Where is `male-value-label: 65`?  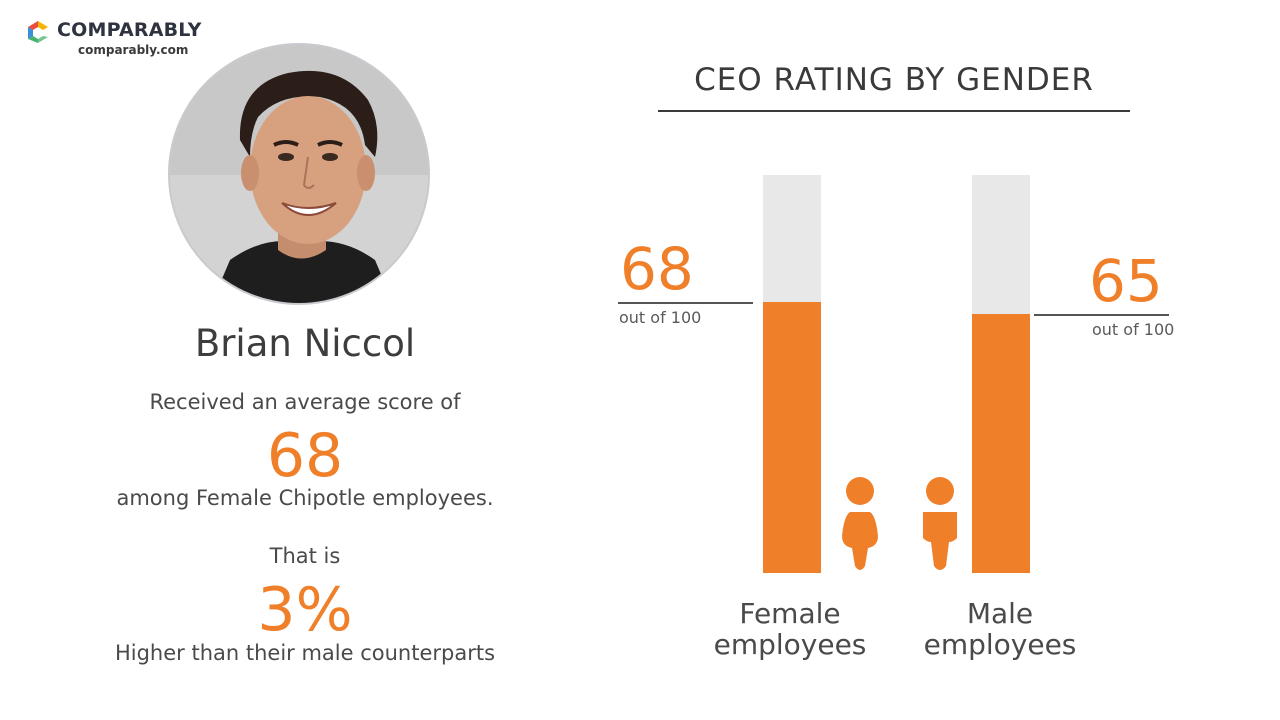
male-value-label: 65 is located at coordinates (1126, 281).